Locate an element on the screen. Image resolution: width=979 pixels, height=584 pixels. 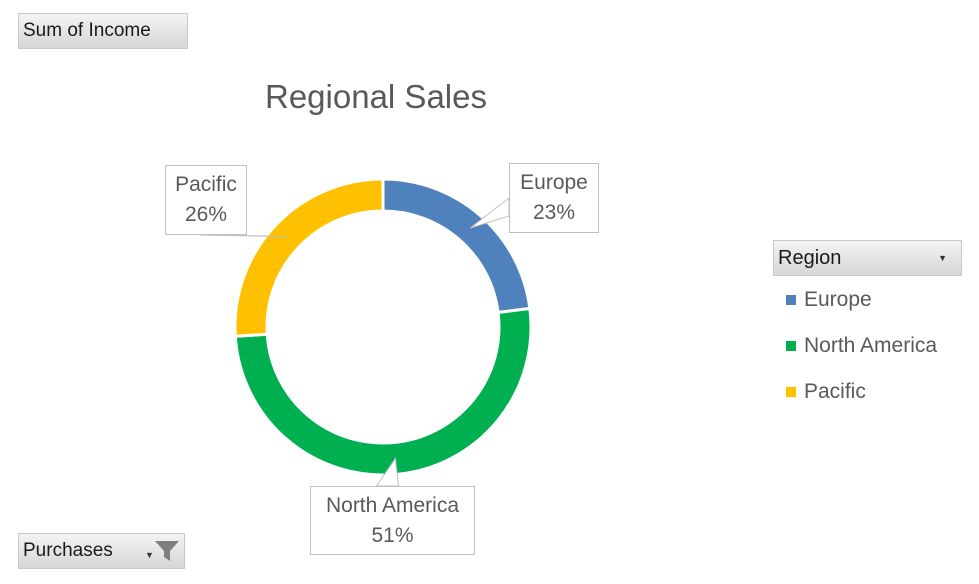
sum-of-income-label: Sum of Income is located at coordinates (87, 30).